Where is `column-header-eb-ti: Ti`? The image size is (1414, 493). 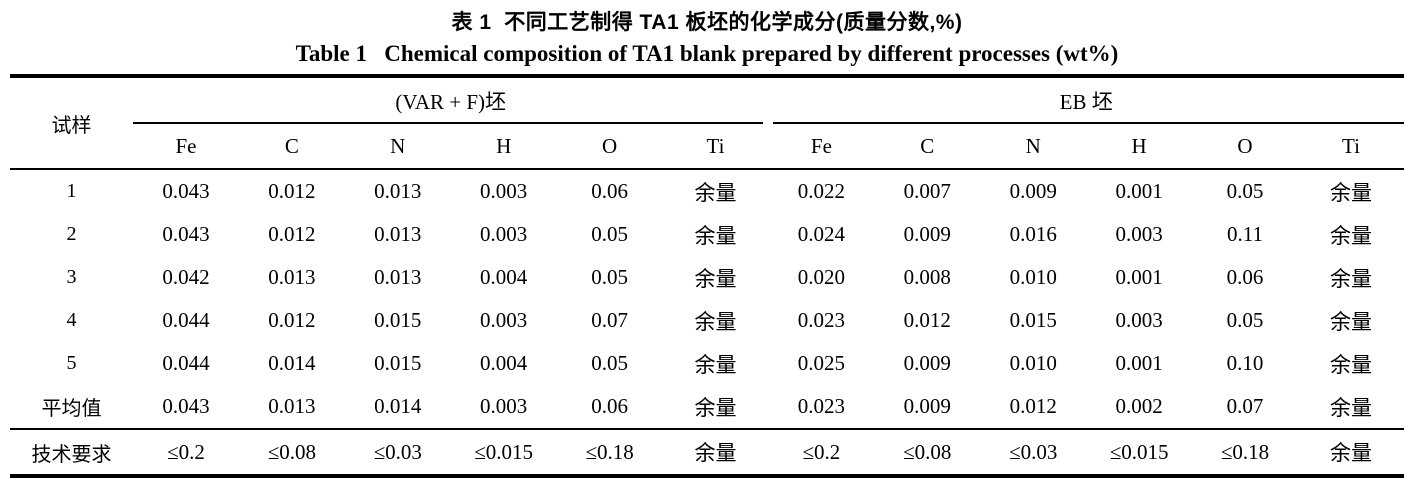 column-header-eb-ti: Ti is located at coordinates (1350, 147).